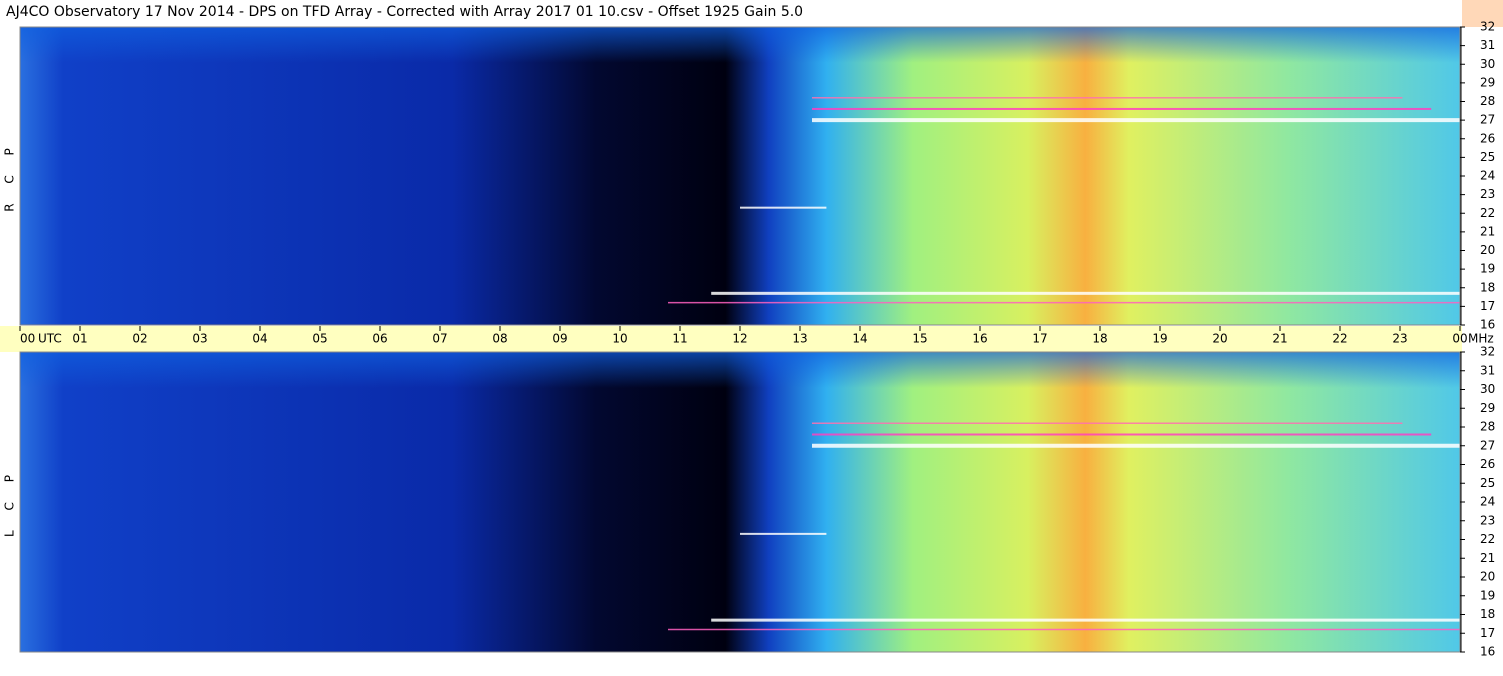 Image resolution: width=1503 pixels, height=676 pixels. Describe the element at coordinates (1159, 339) in the screenshot. I see `x-tick-label: 19` at that location.